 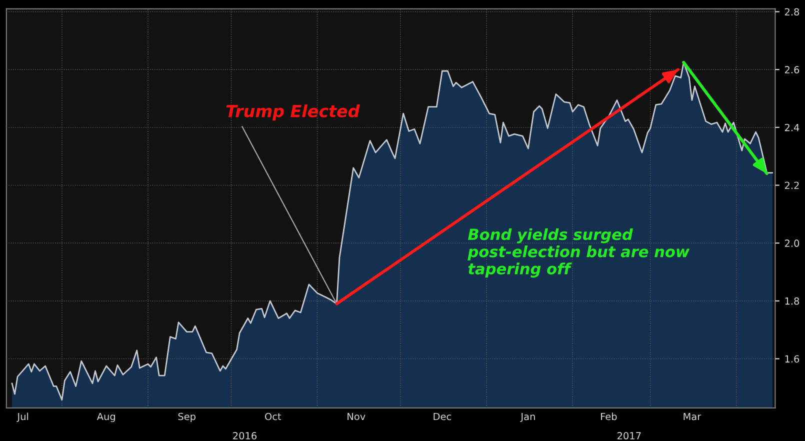 I want to click on annotation: Trump Elected, so click(x=293, y=112).